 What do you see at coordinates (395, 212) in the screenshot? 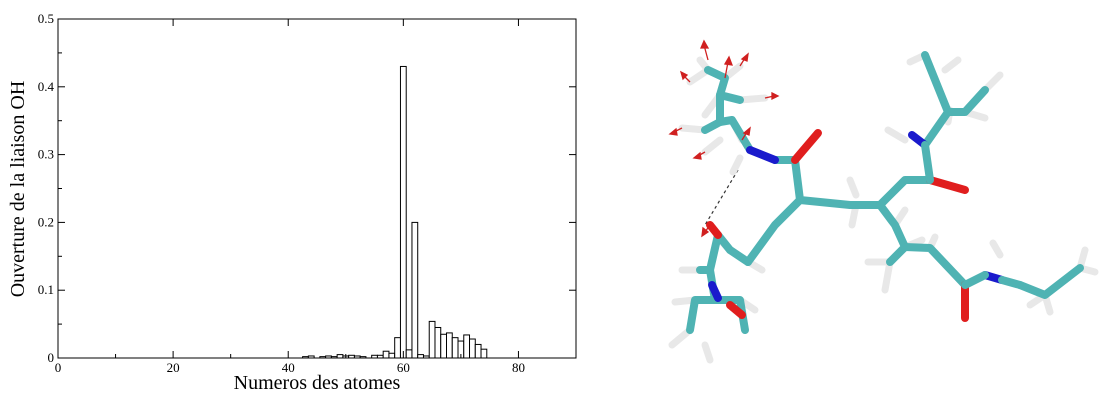
I see `bars` at bounding box center [395, 212].